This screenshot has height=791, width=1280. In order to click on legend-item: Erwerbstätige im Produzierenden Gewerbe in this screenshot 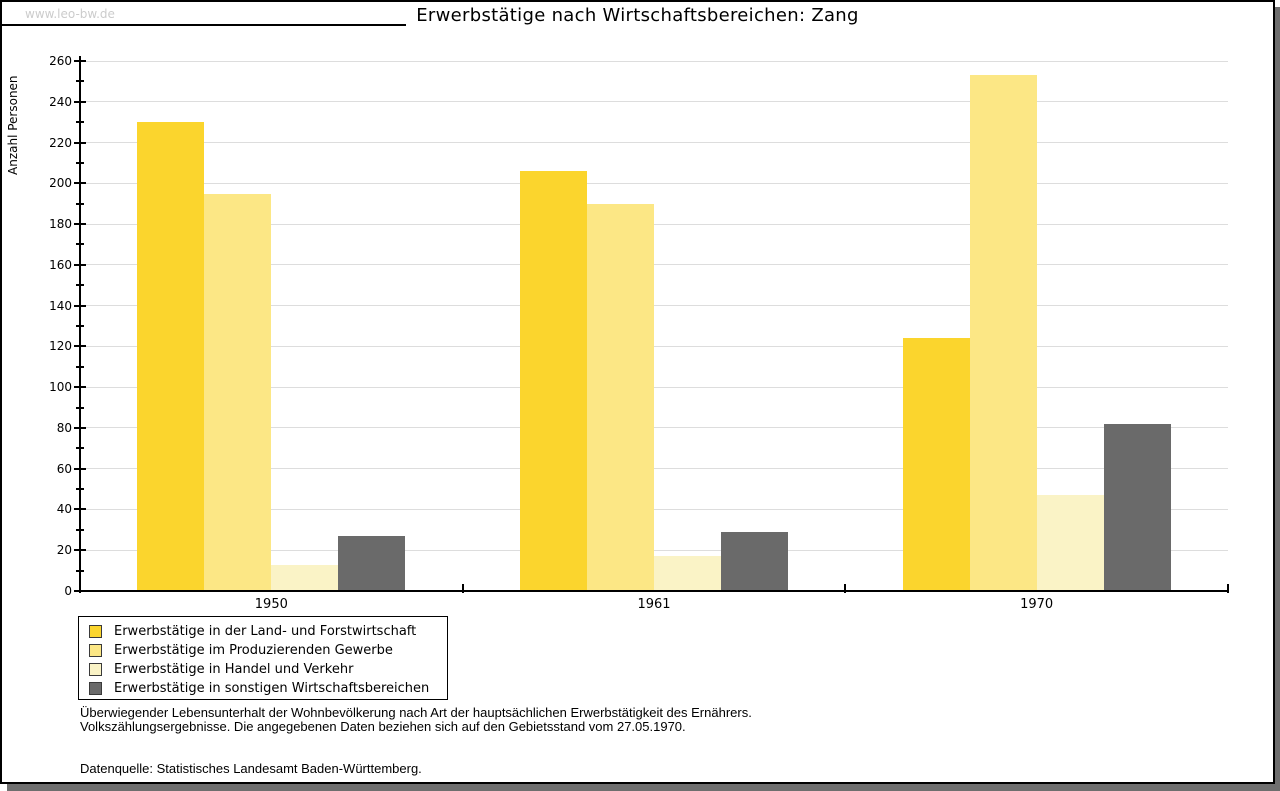, I will do `click(268, 650)`.